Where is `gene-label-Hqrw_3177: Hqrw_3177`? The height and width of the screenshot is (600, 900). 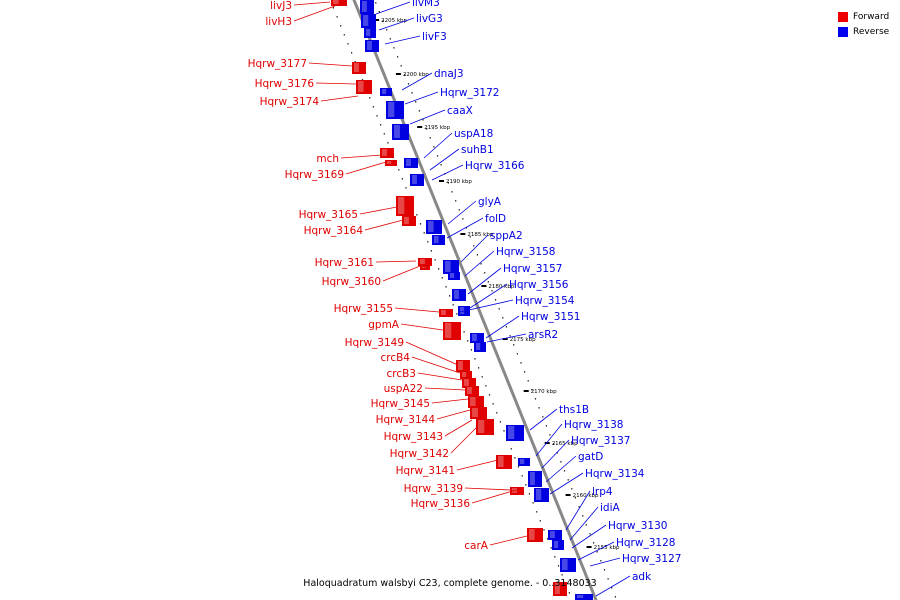 gene-label-Hqrw_3177: Hqrw_3177 is located at coordinates (277, 64).